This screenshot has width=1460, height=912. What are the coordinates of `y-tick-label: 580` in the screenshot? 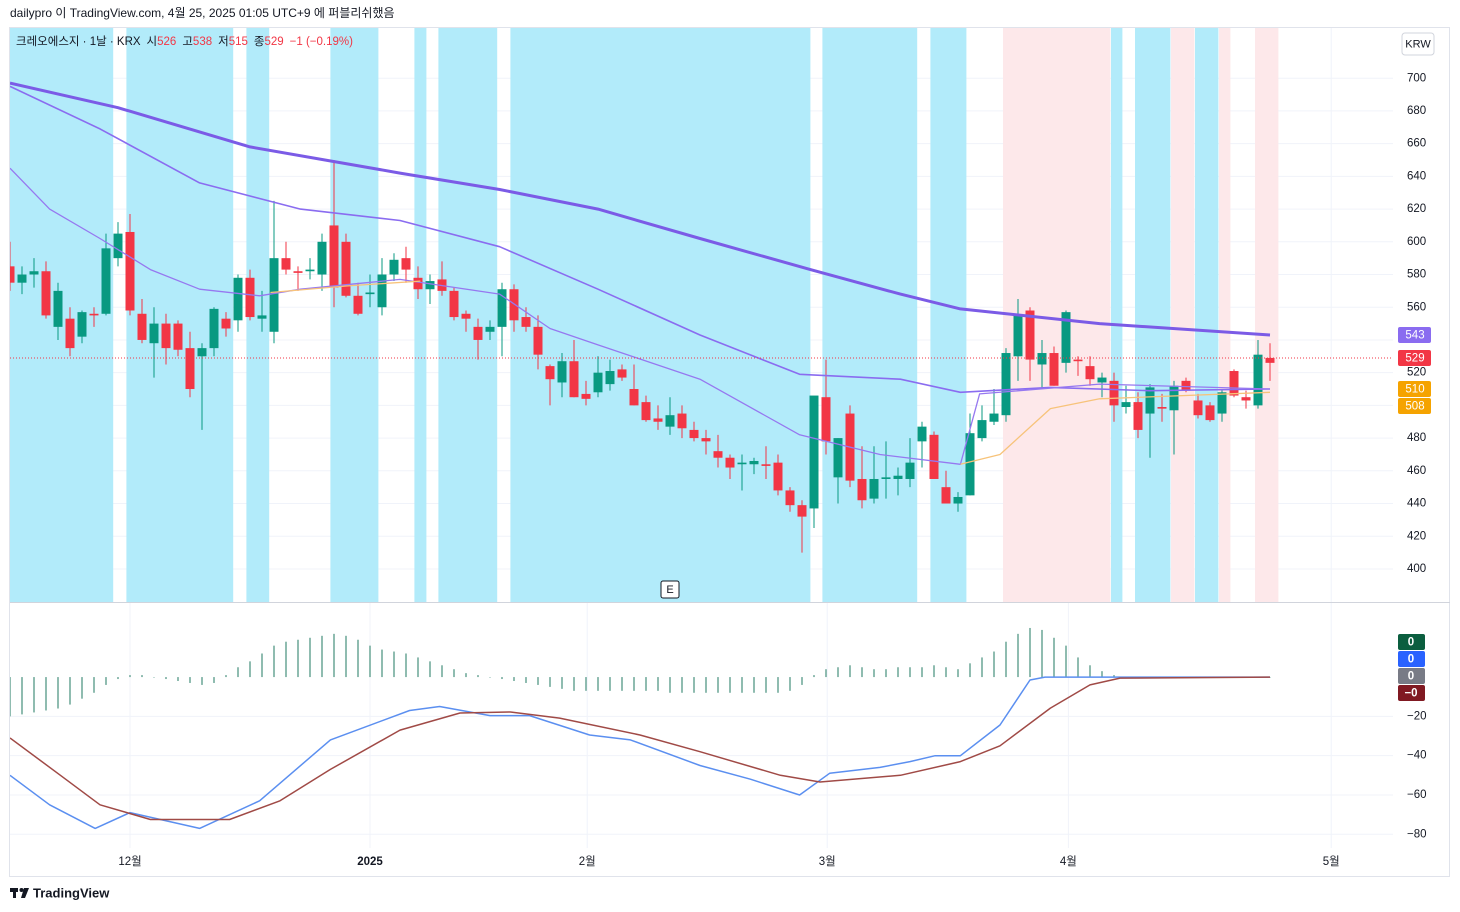 It's located at (1416, 275).